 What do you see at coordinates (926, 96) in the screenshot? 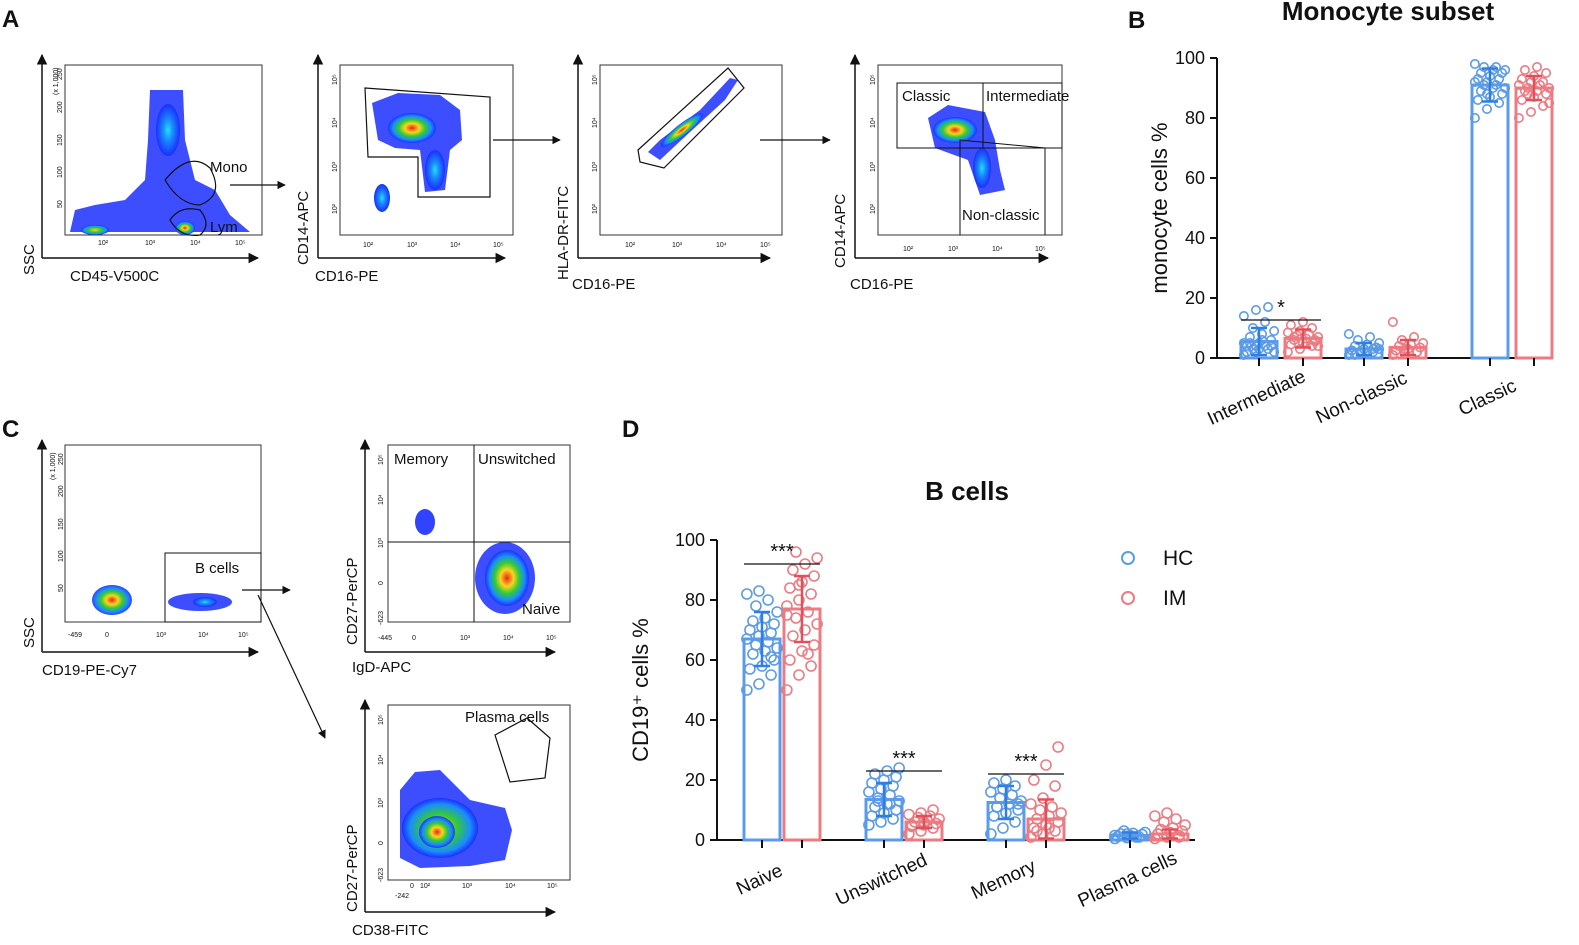
I see `gate-label: Classic` at bounding box center [926, 96].